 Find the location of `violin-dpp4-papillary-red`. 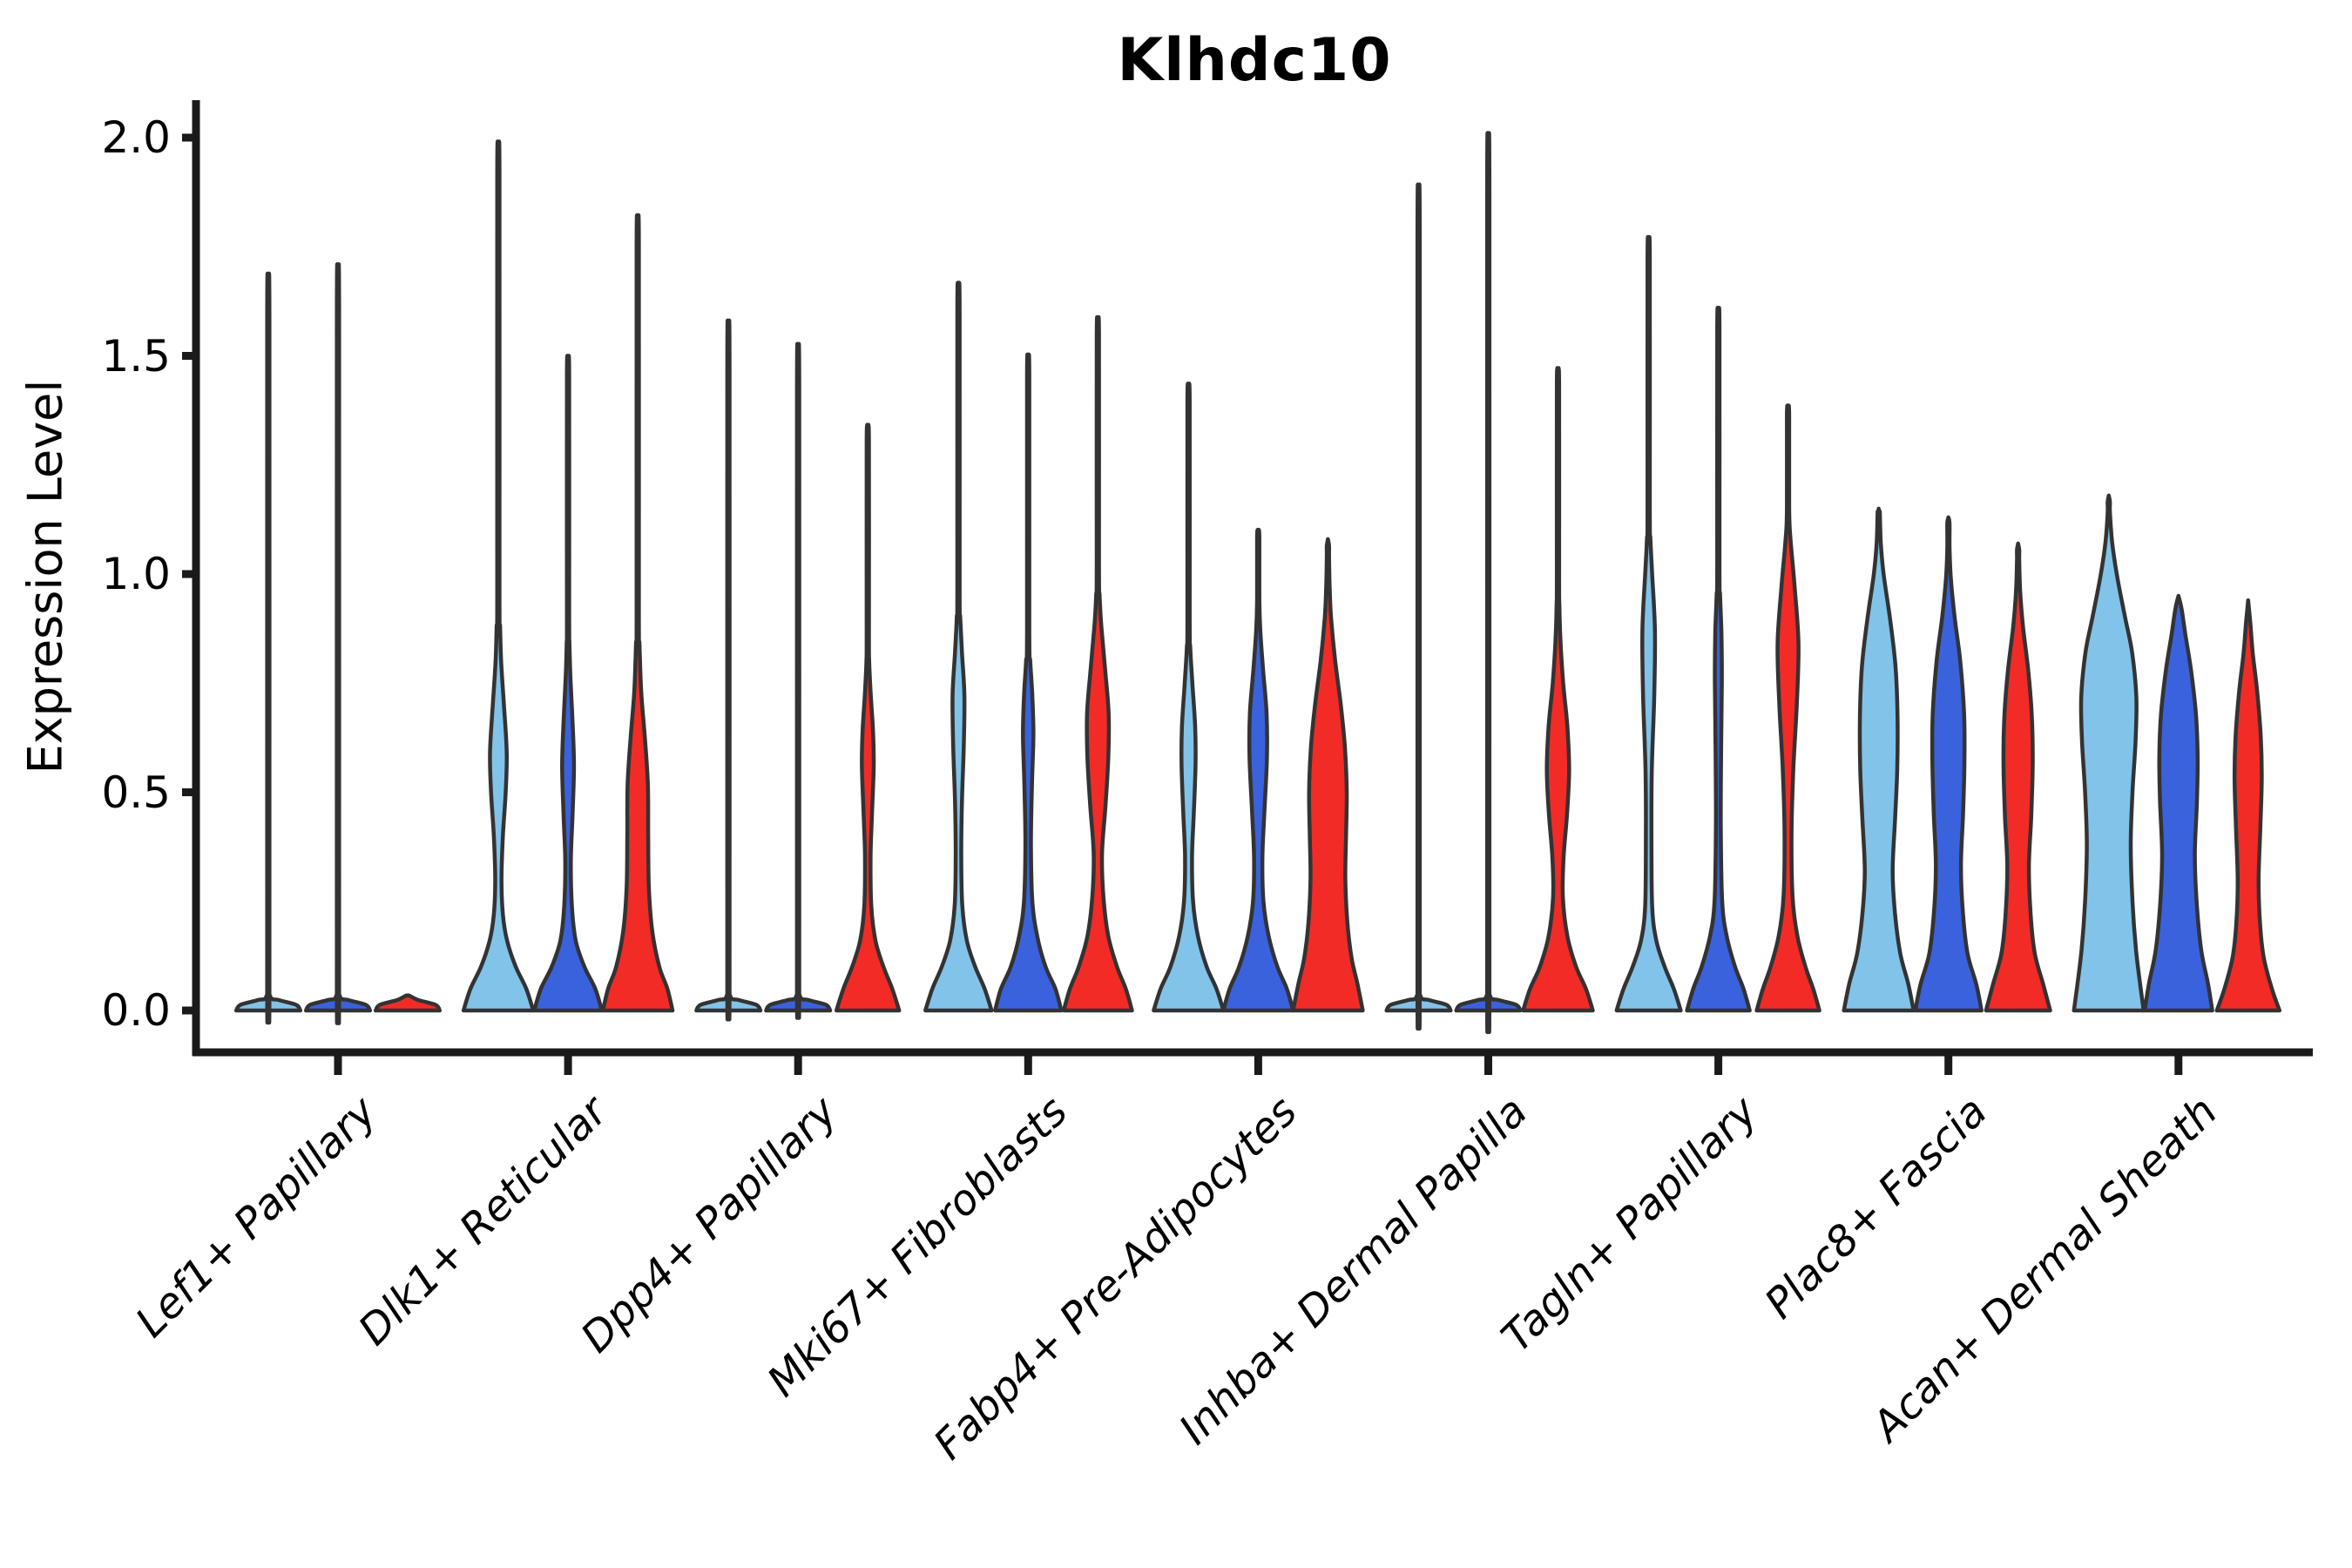

violin-dpp4-papillary-red is located at coordinates (868, 717).